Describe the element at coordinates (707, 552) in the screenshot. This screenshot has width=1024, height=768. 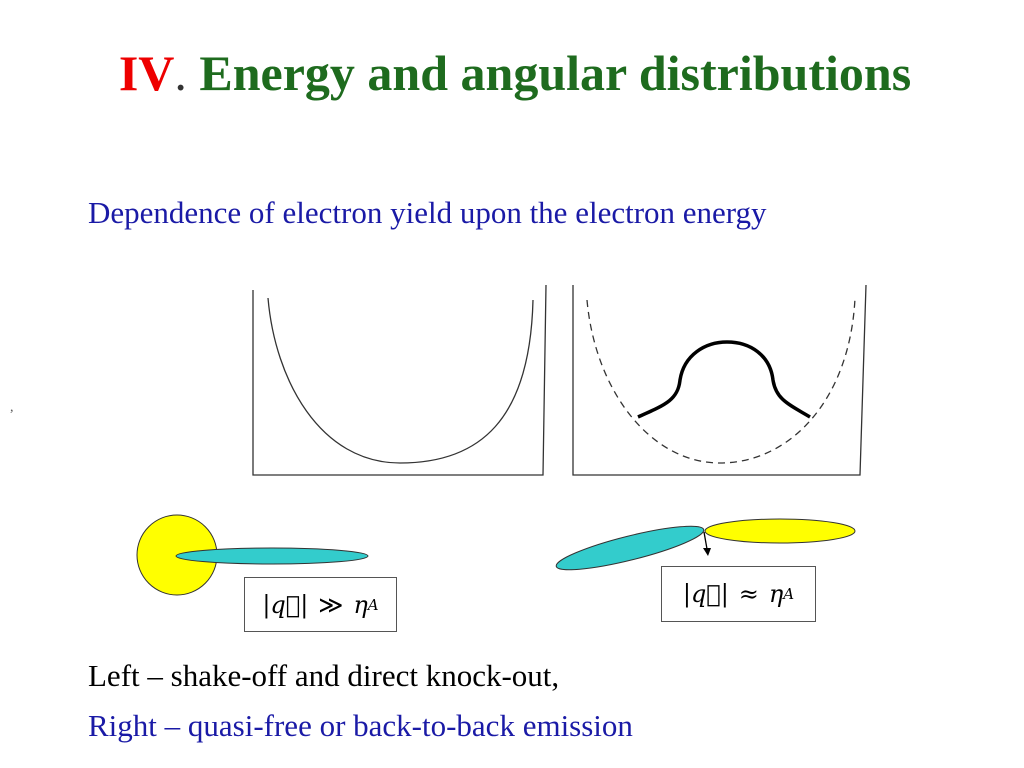
I see `arrow-head` at that location.